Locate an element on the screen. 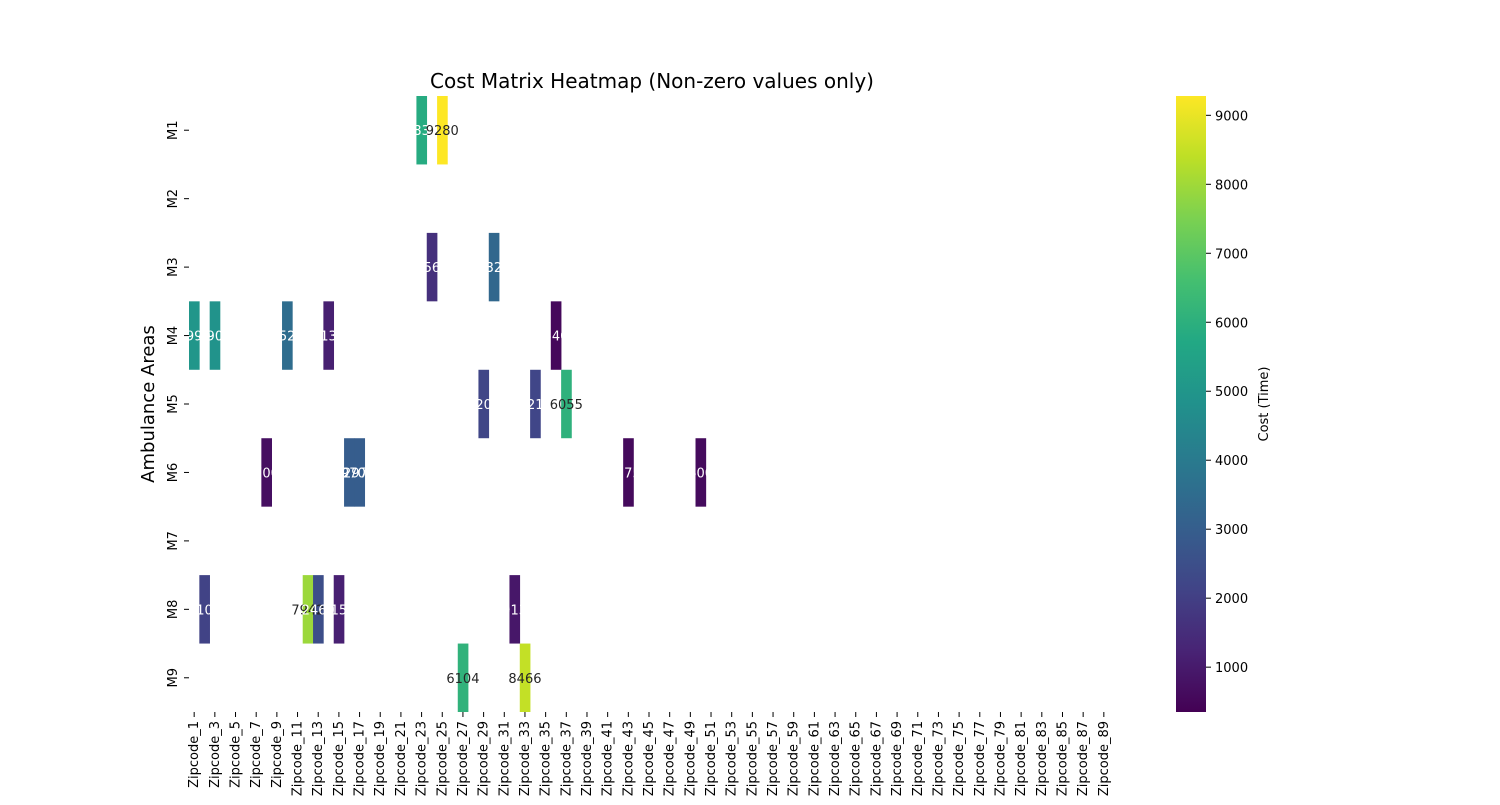  cell-value-label: 3328 is located at coordinates (493, 268).